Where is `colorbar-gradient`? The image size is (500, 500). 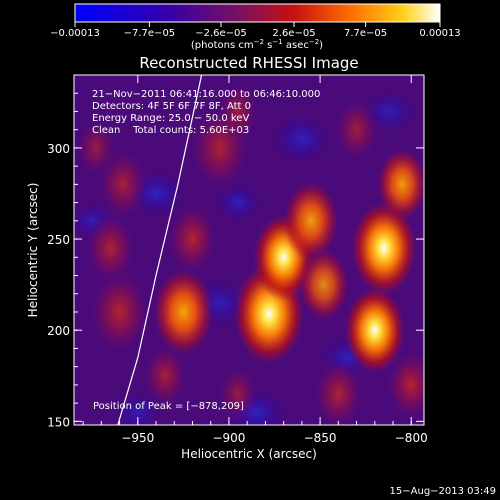 colorbar-gradient is located at coordinates (257, 13).